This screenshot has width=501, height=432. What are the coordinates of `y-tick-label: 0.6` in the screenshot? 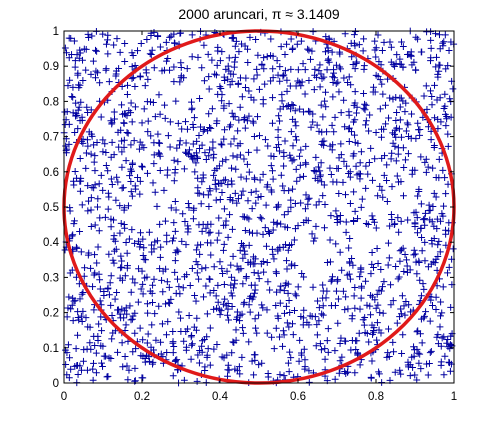 It's located at (51, 173).